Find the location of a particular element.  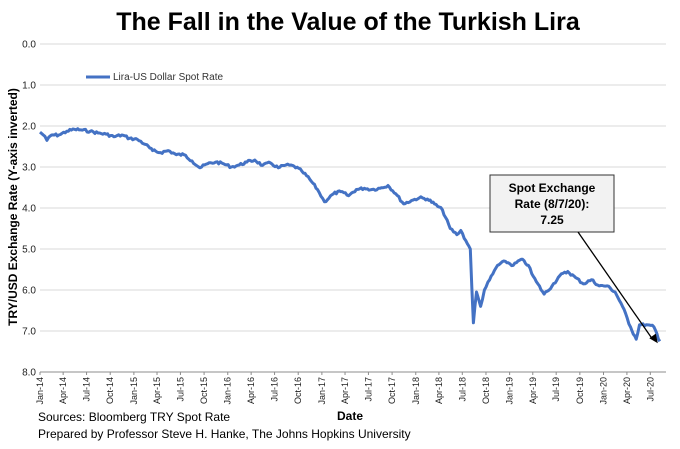

annotation-line-1: Spot Exchange is located at coordinates (552, 188).